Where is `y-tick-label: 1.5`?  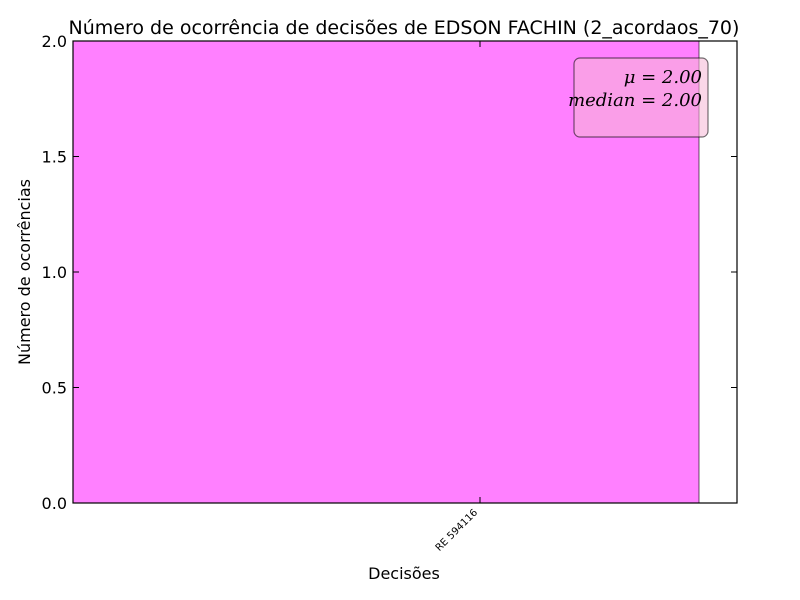 y-tick-label: 1.5 is located at coordinates (54, 157).